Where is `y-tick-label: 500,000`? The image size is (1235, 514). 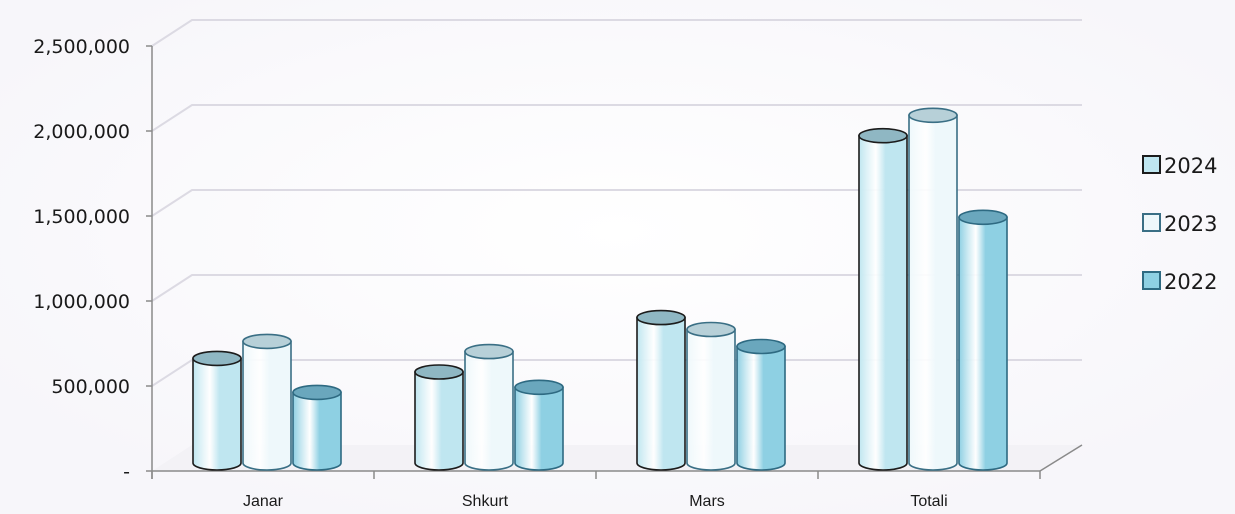
y-tick-label: 500,000 is located at coordinates (90, 387).